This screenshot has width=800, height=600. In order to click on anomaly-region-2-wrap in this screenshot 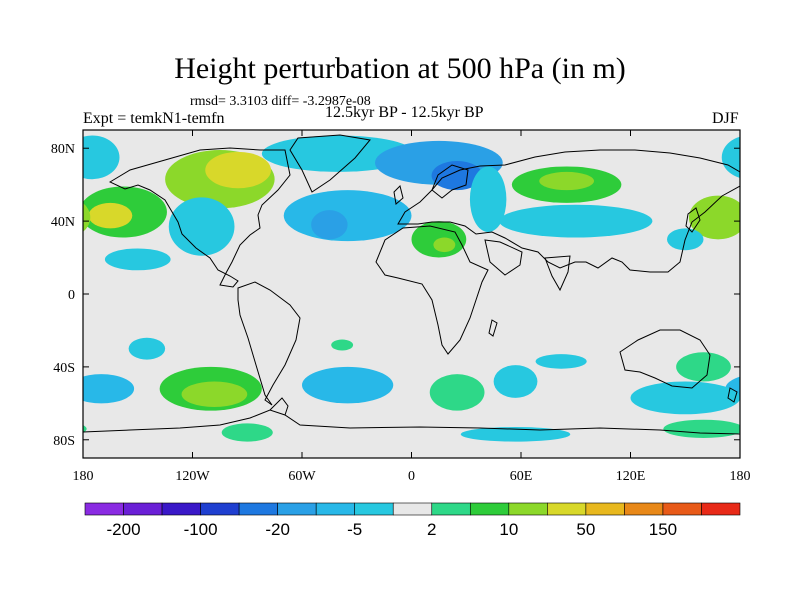, I will do `click(738, 212)`.